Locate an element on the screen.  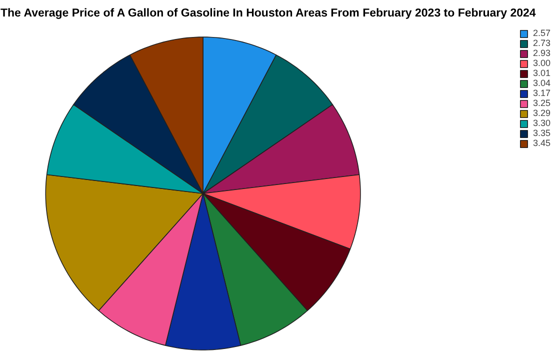
legend-label: 2.93 is located at coordinates (542, 53).